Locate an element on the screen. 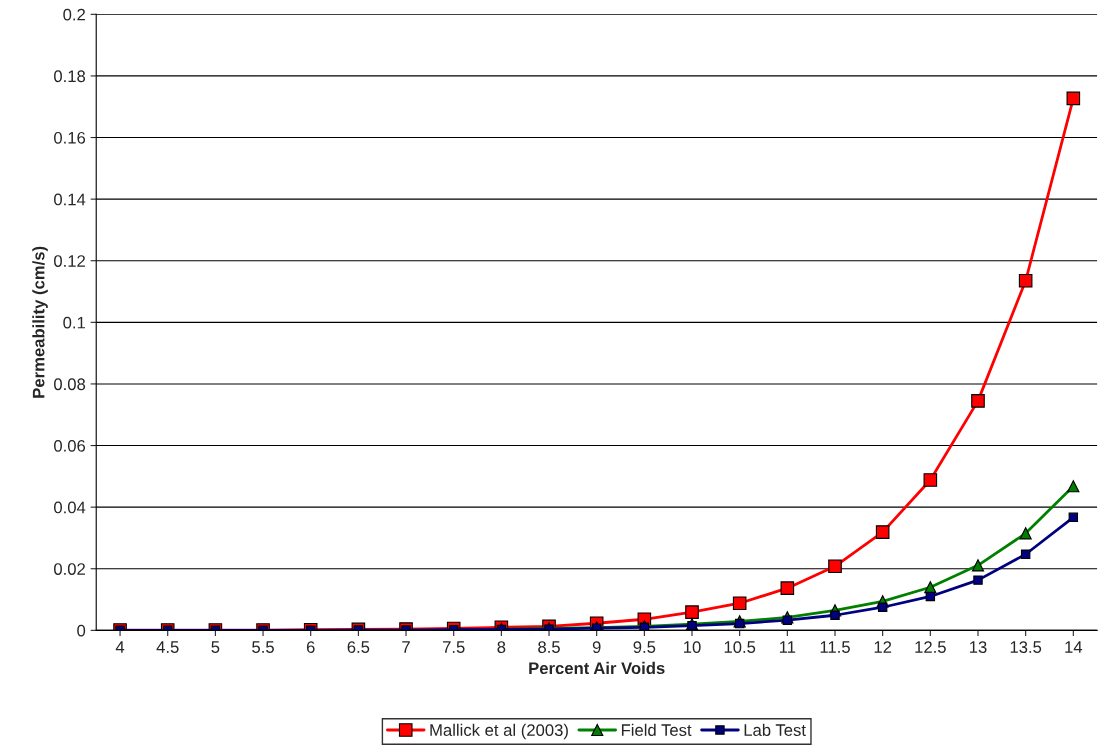  y-tick-label: 0.06 is located at coordinates (70, 445).